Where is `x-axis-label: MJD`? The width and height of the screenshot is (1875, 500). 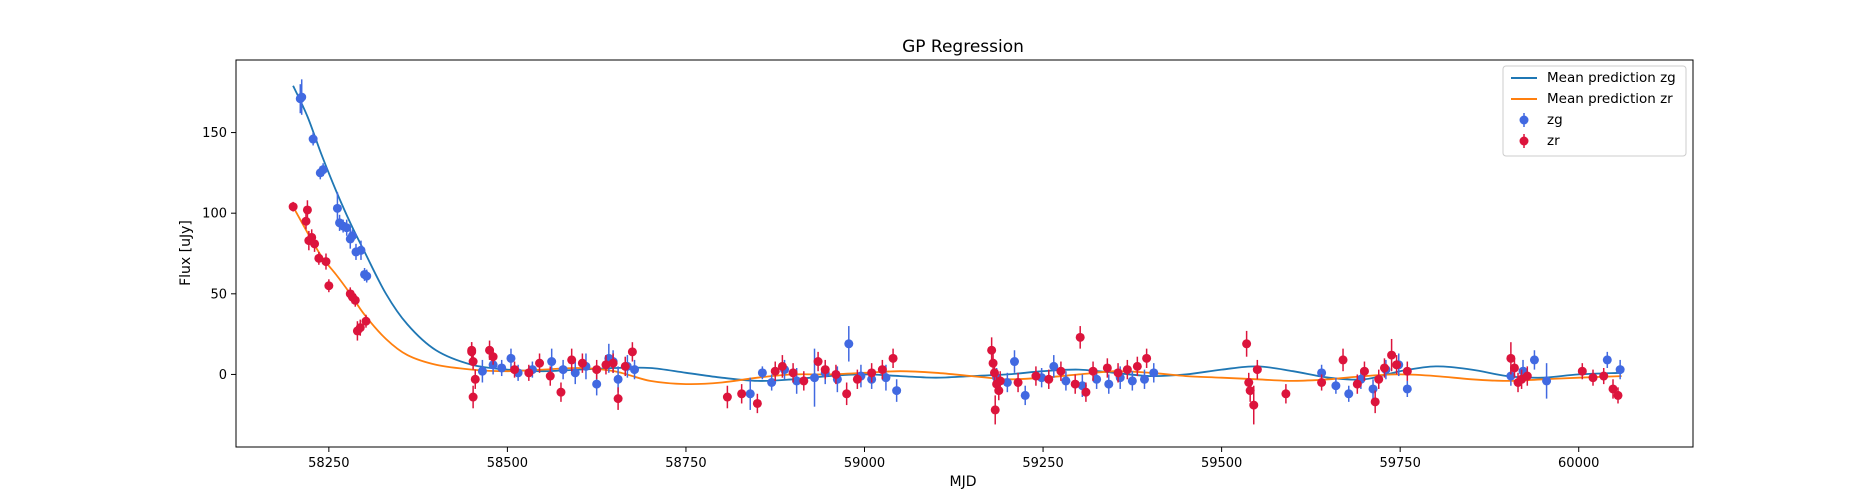
x-axis-label: MJD is located at coordinates (963, 482).